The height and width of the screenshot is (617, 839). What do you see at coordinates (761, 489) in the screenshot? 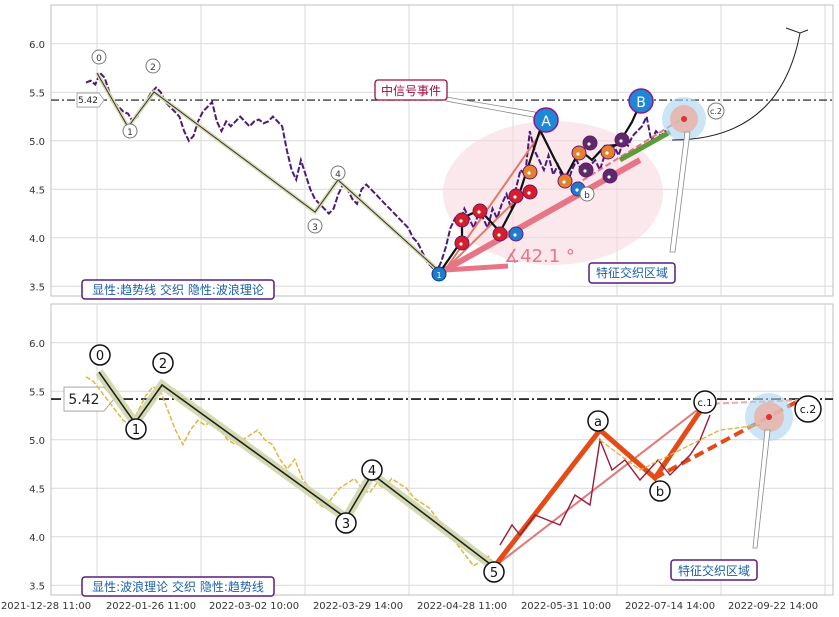
I see `lower-zone-pointer` at bounding box center [761, 489].